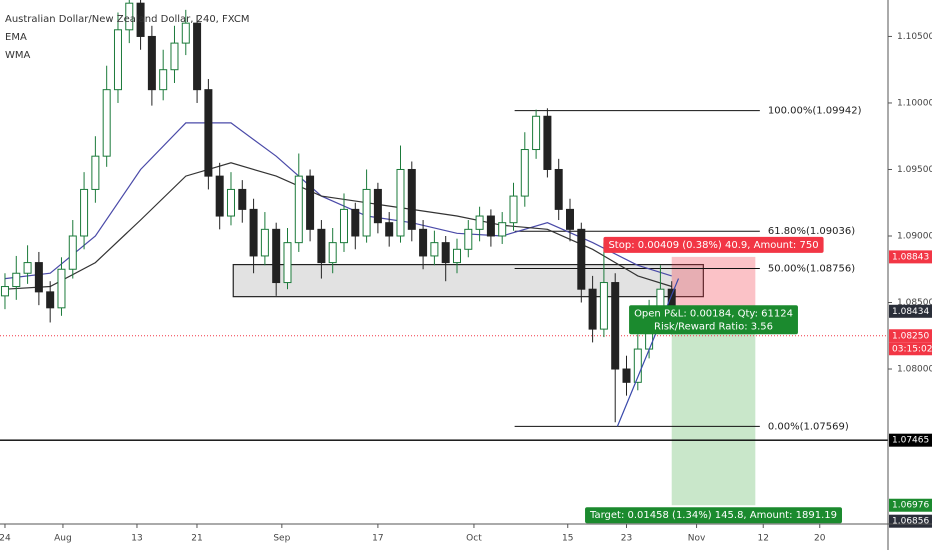 This screenshot has width=932, height=550. Describe the element at coordinates (697, 539) in the screenshot. I see `x-tick-label: Nov` at that location.